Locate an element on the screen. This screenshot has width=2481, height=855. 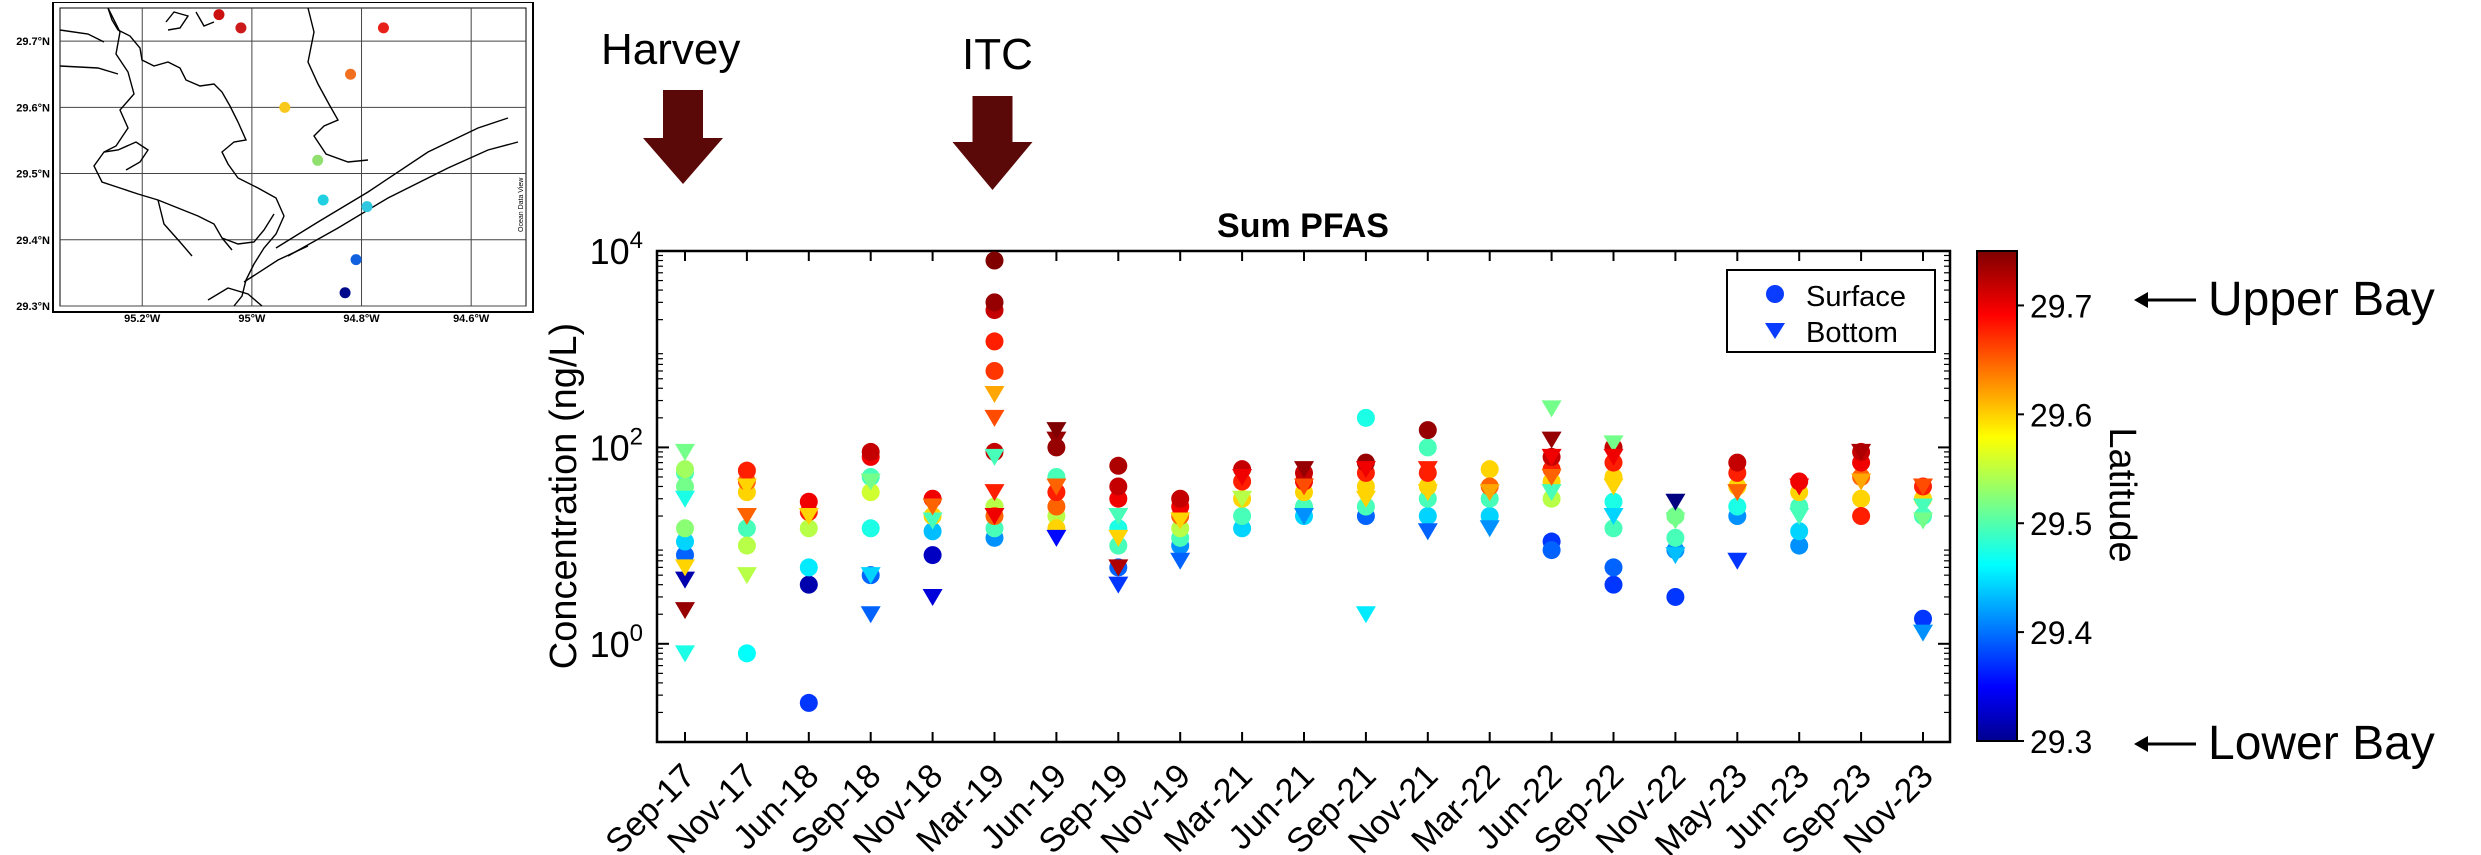
colorbar-label: Latitude is located at coordinates (2122, 494).